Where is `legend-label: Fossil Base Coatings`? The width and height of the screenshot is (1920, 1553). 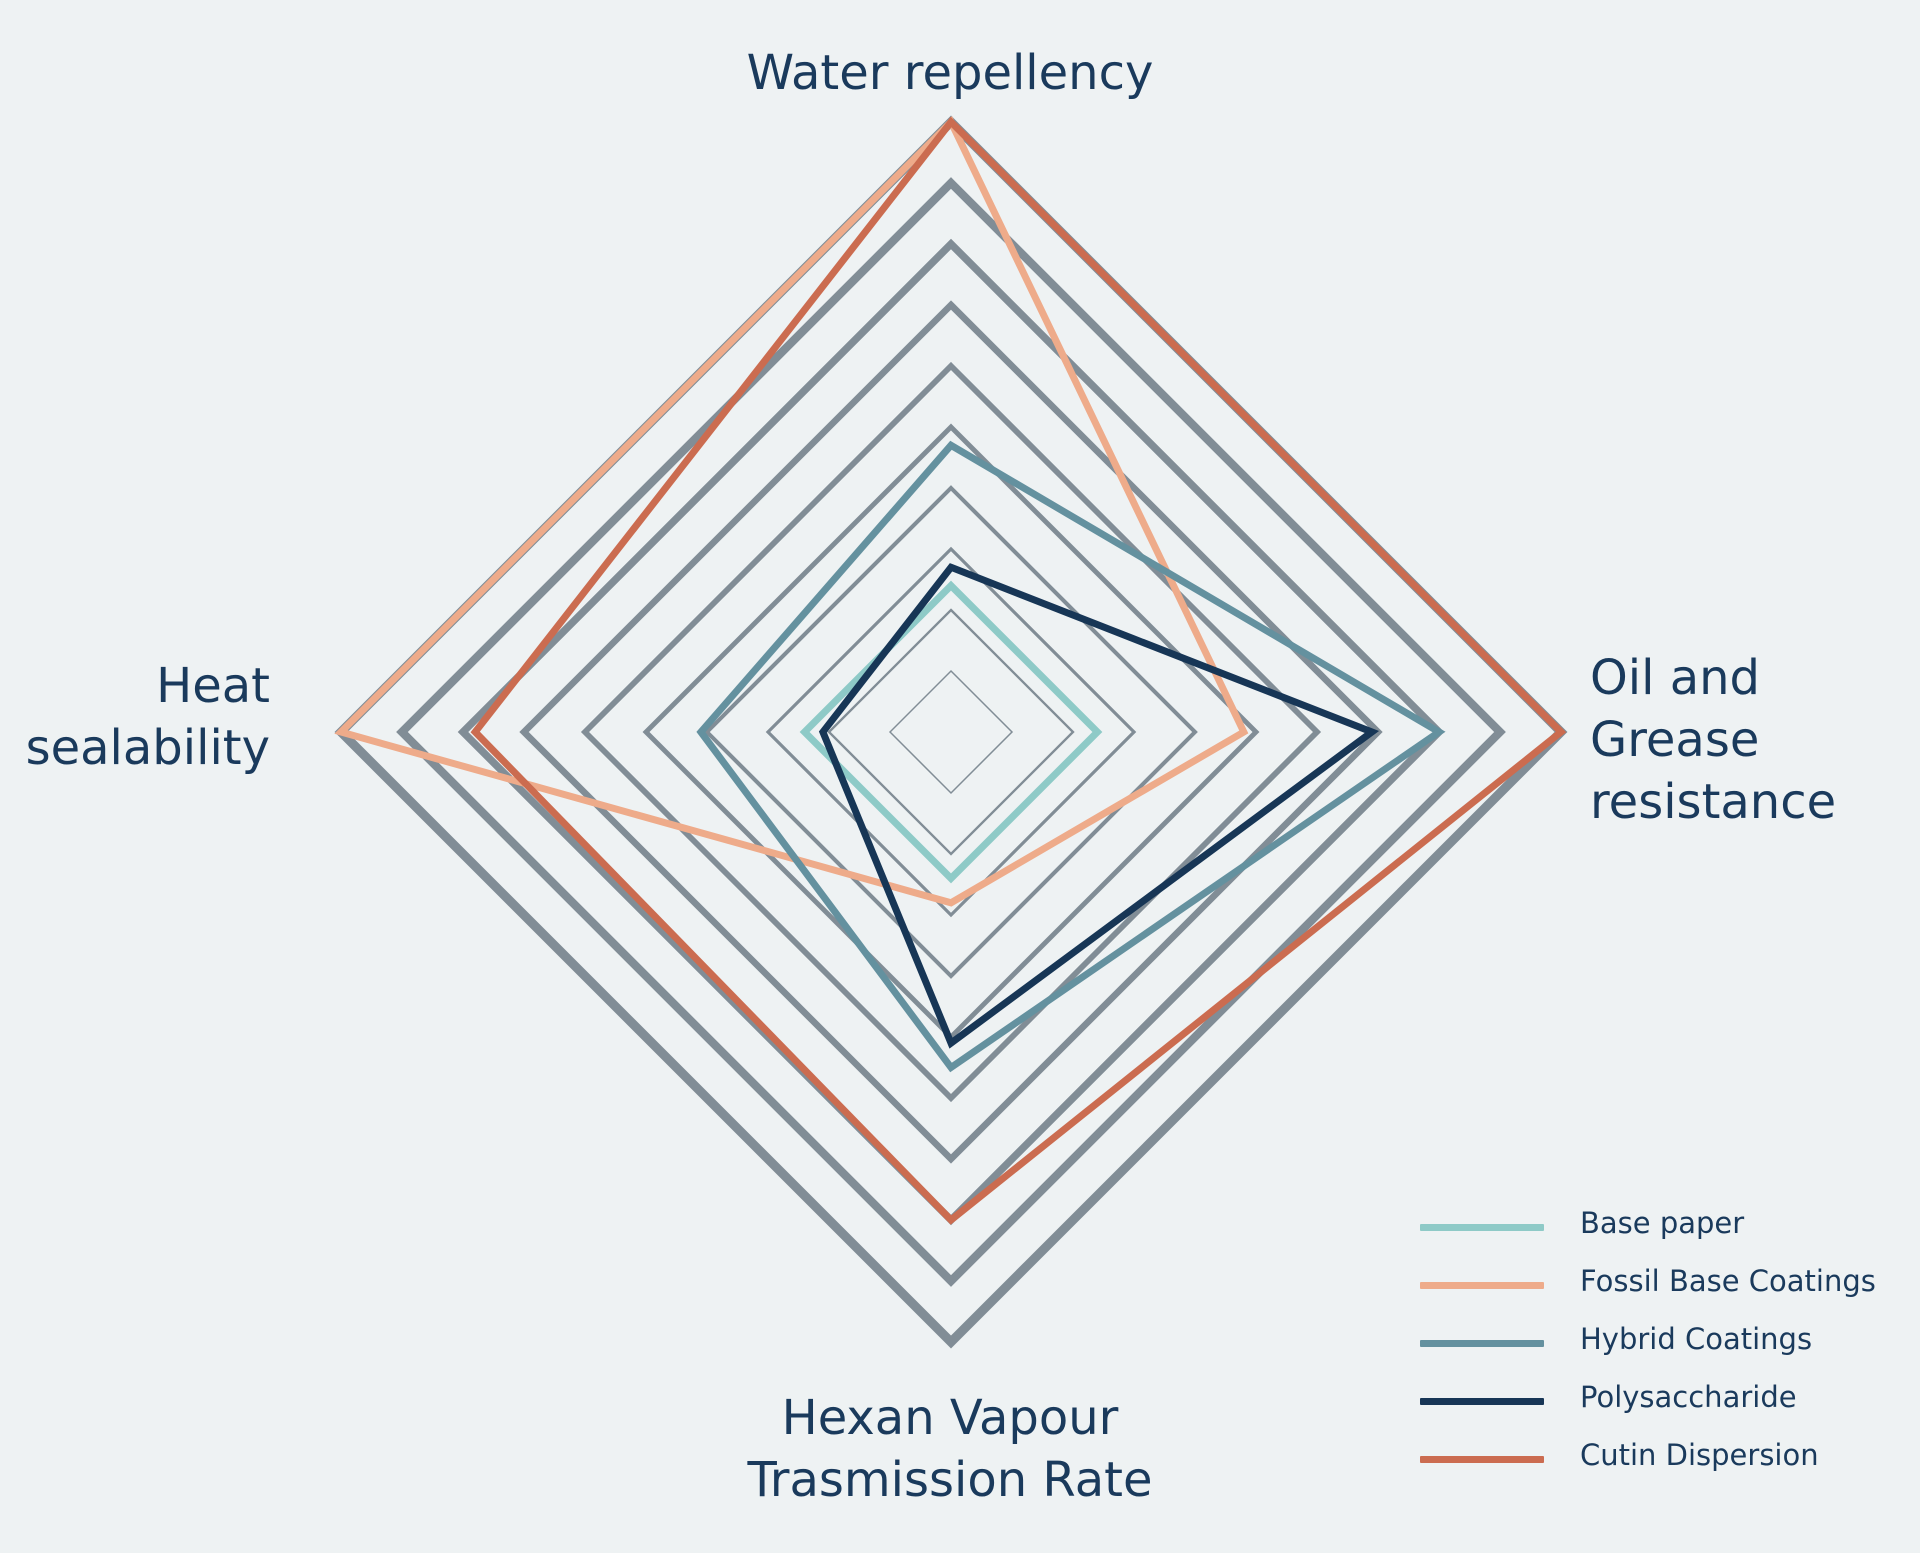 legend-label: Fossil Base Coatings is located at coordinates (1728, 1281).